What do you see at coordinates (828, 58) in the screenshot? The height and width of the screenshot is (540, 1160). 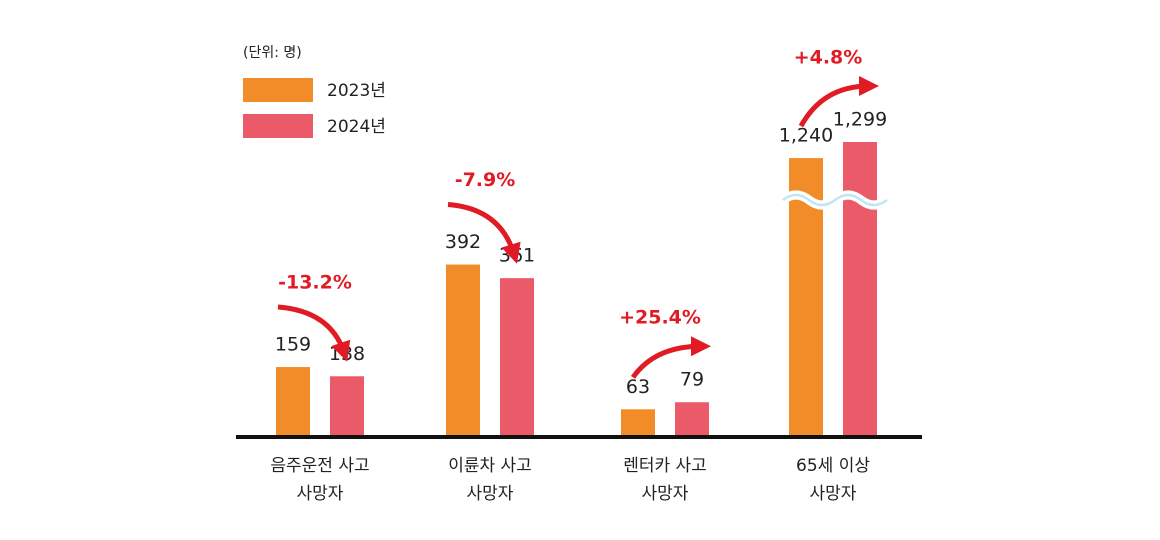 I see `change-label: +4.8%` at bounding box center [828, 58].